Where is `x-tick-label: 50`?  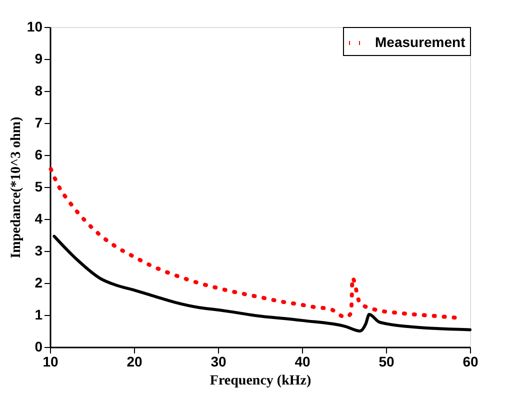 x-tick-label: 50 is located at coordinates (386, 362).